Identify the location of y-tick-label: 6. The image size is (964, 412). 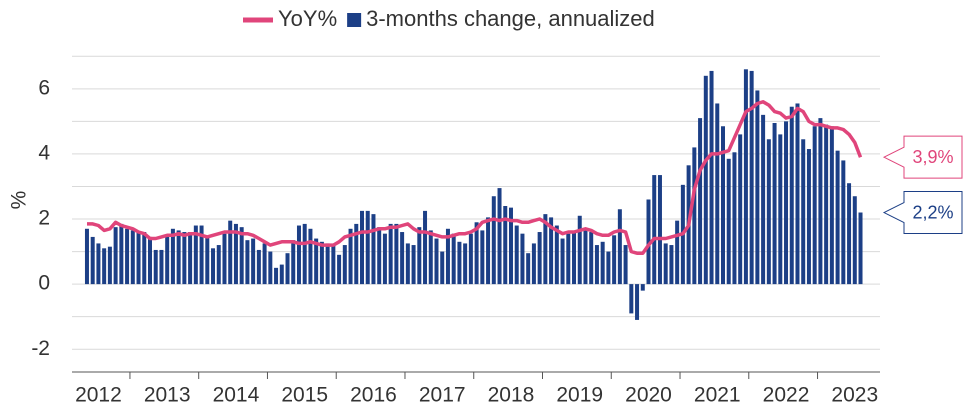
(44, 87).